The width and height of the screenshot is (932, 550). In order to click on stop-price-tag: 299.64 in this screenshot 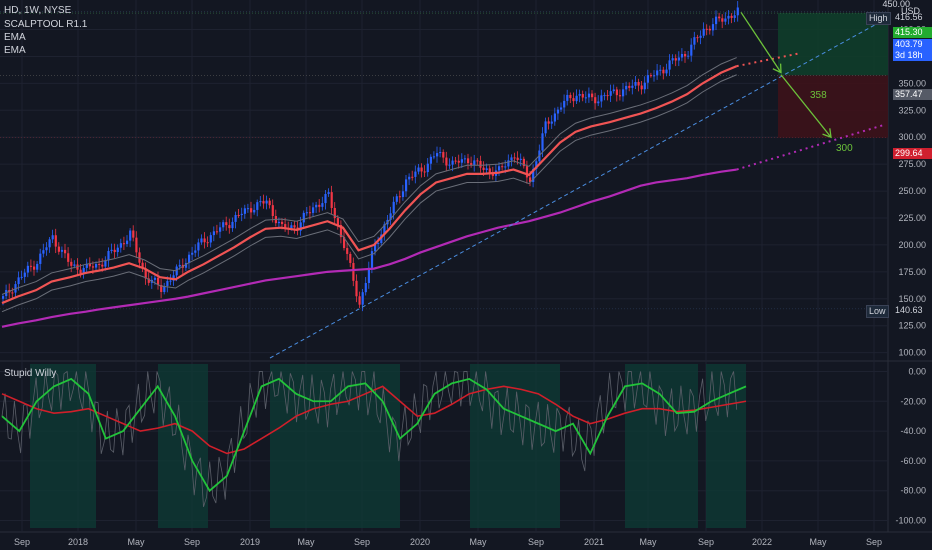, I will do `click(912, 153)`.